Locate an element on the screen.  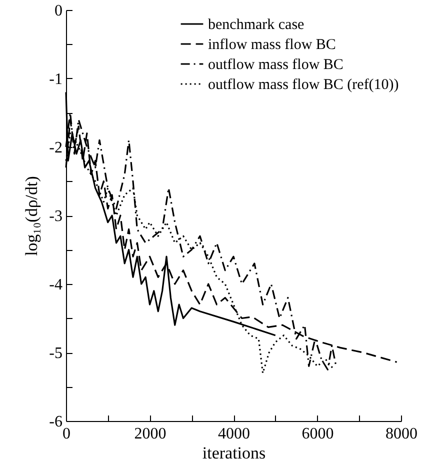
y-axis-title: log₁₀(dρ/dt) is located at coordinates (32, 216).